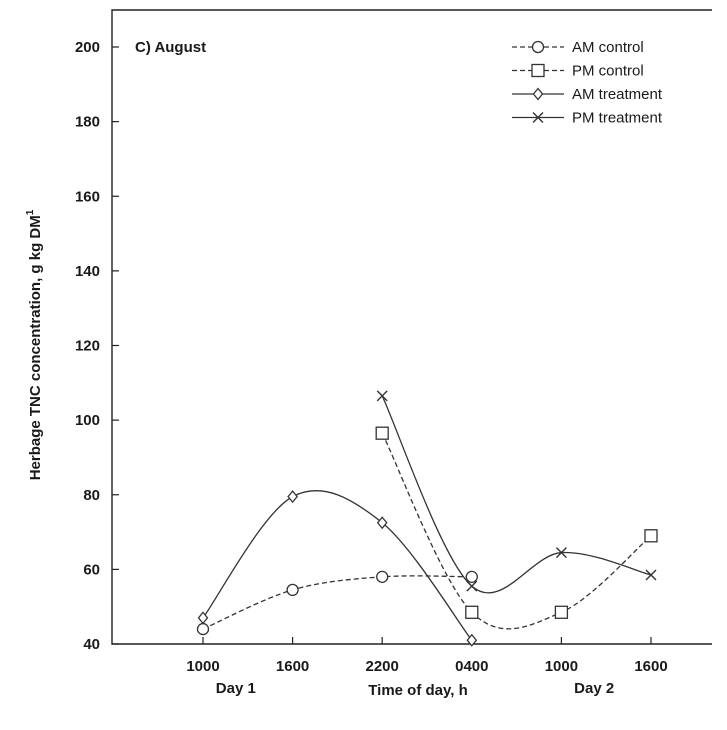  What do you see at coordinates (538, 47) in the screenshot?
I see `legend-marker-am-control` at bounding box center [538, 47].